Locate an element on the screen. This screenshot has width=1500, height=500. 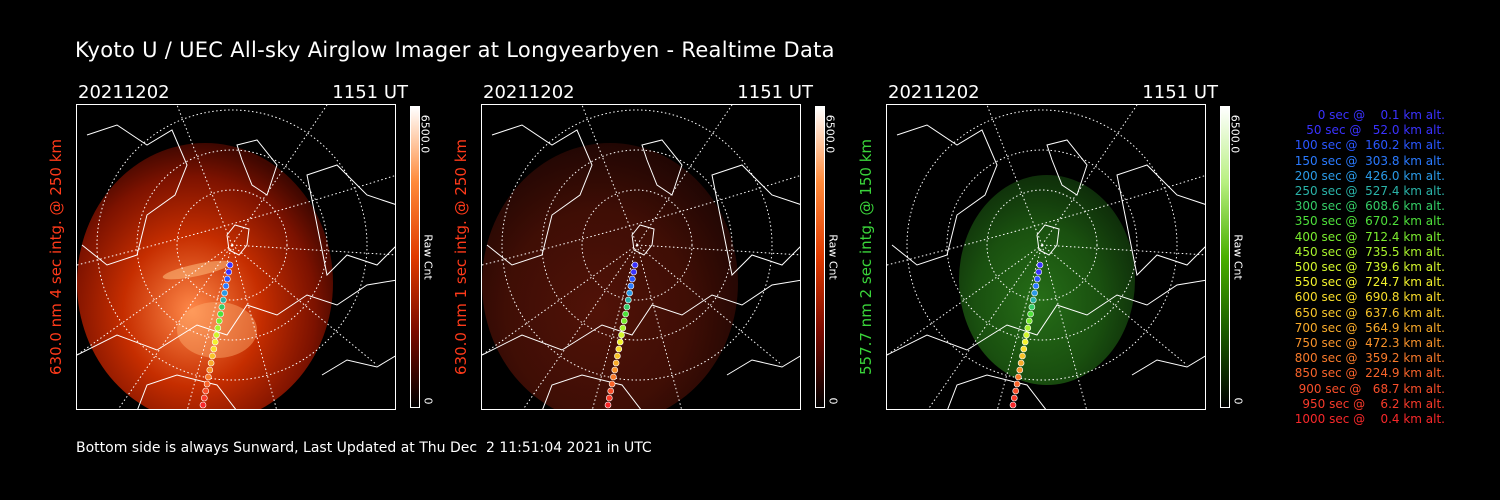
legend-entry: 400 sec @ 712.4 km alt. is located at coordinates (1369, 236).